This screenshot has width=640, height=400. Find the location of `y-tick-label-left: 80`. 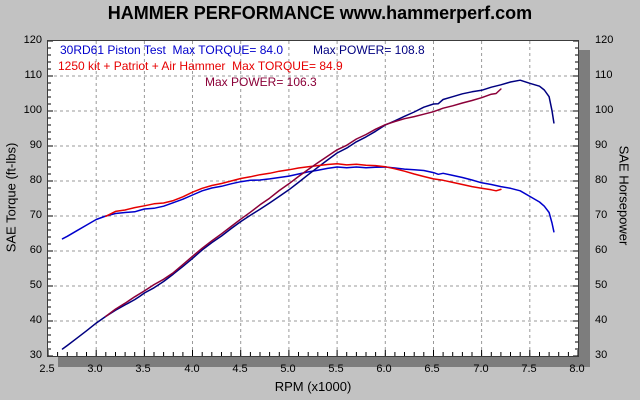

y-tick-label-left: 80 is located at coordinates (35, 180).